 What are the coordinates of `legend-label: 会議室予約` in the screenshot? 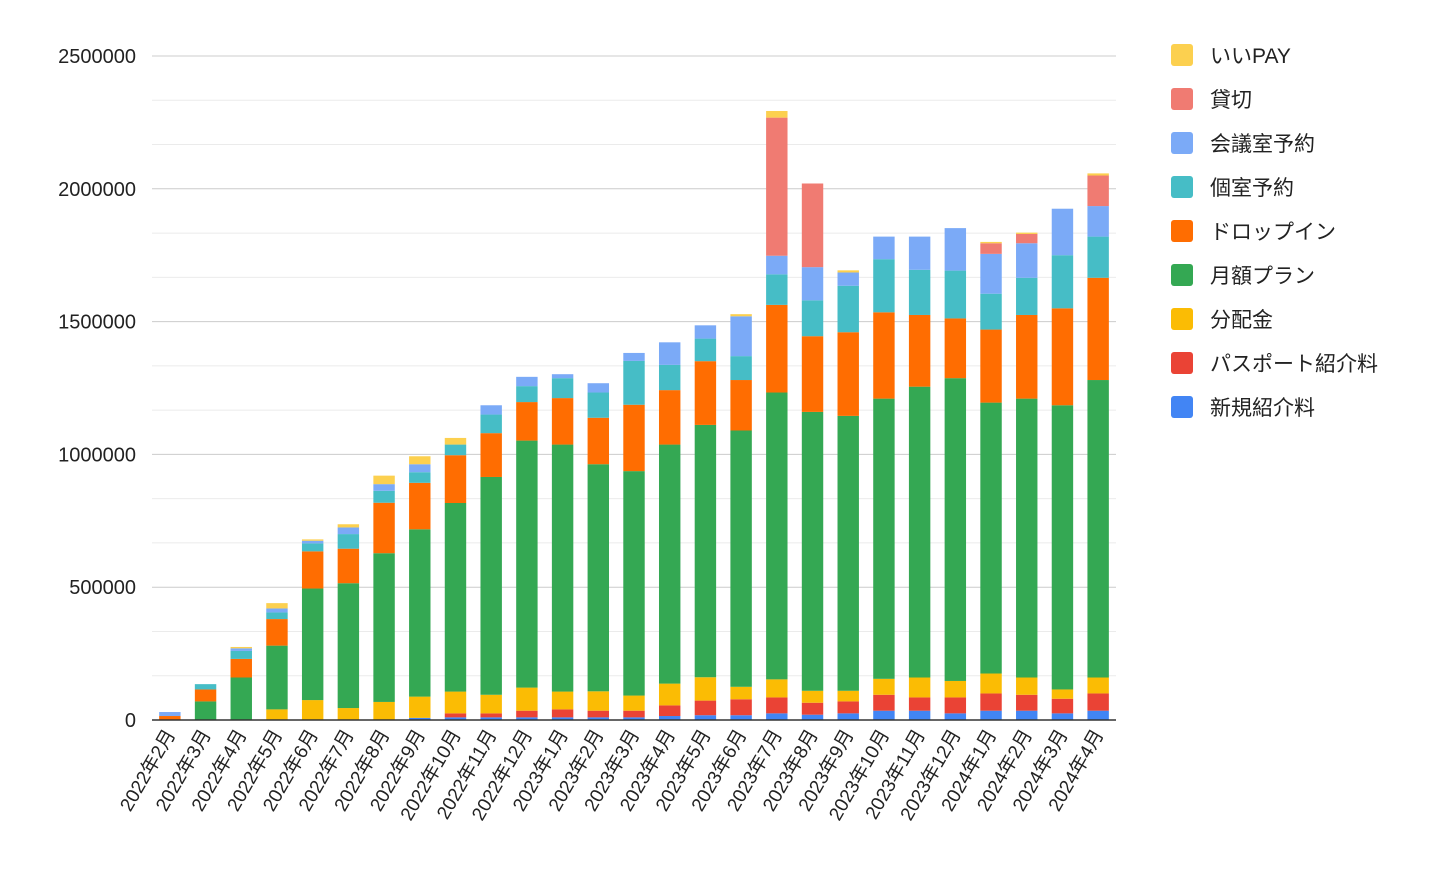 It's located at (1262, 144).